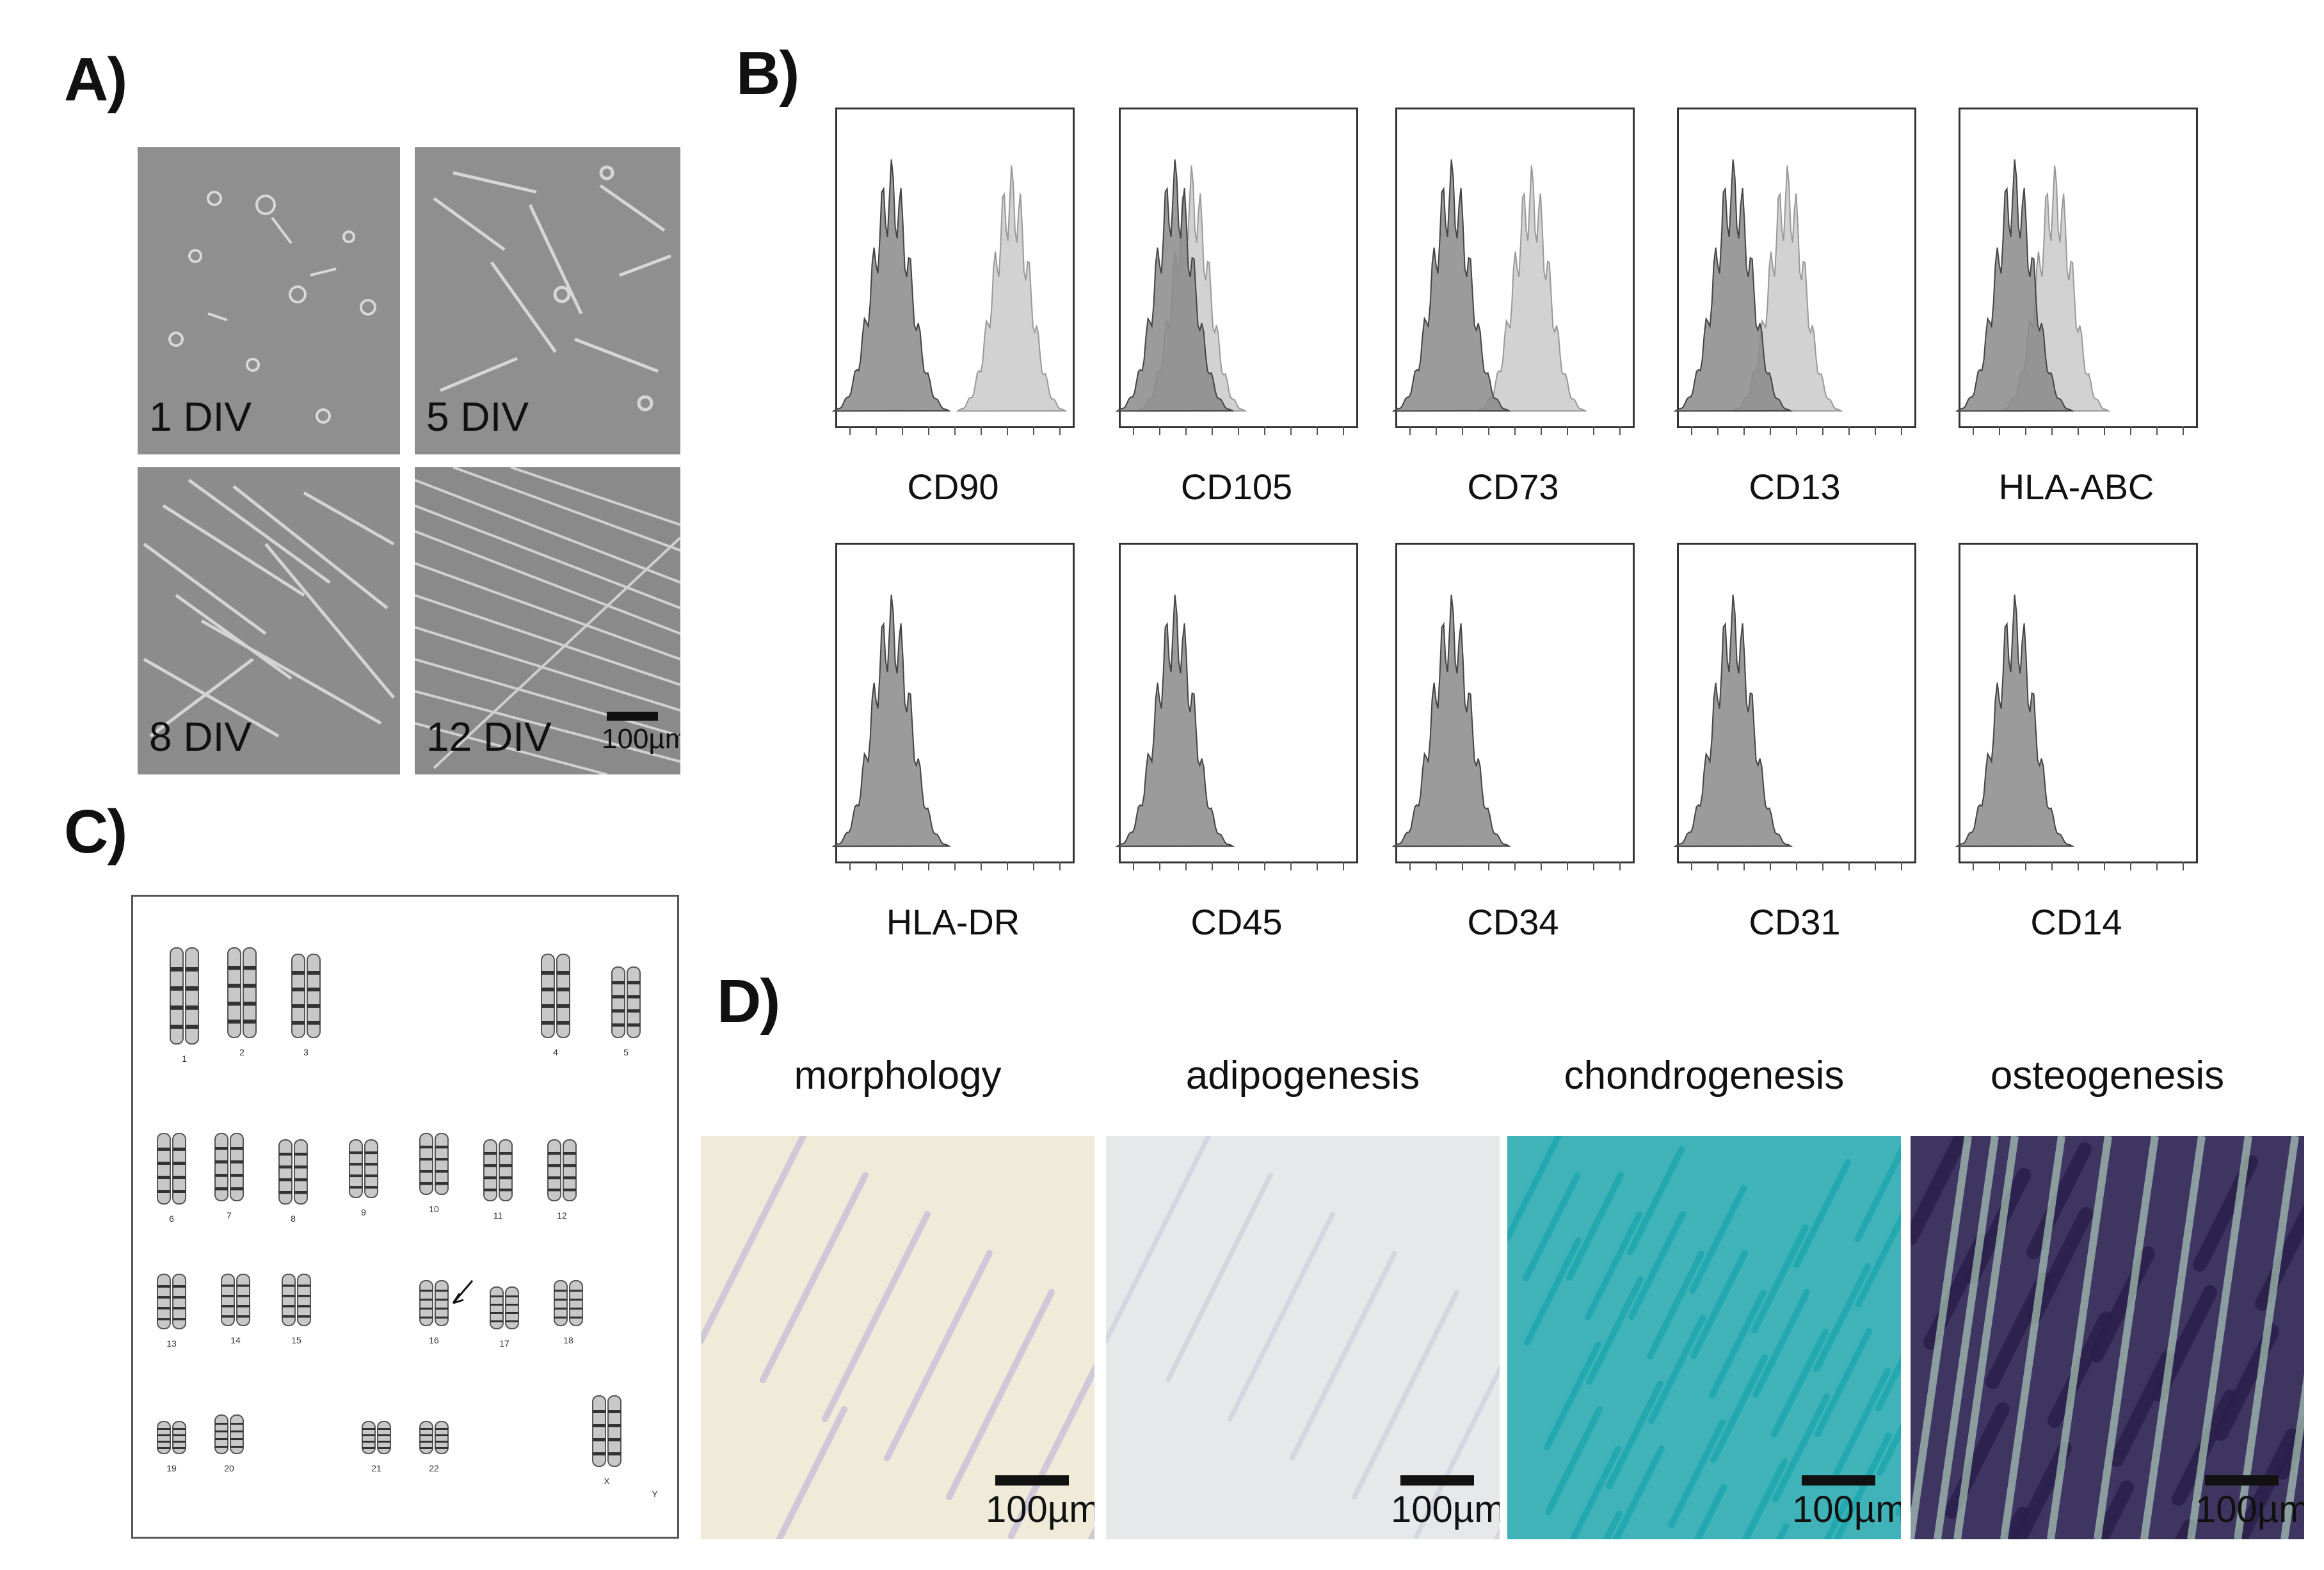 This screenshot has width=2324, height=1570. Describe the element at coordinates (171, 1468) in the screenshot. I see `chromosome-label: 19` at that location.